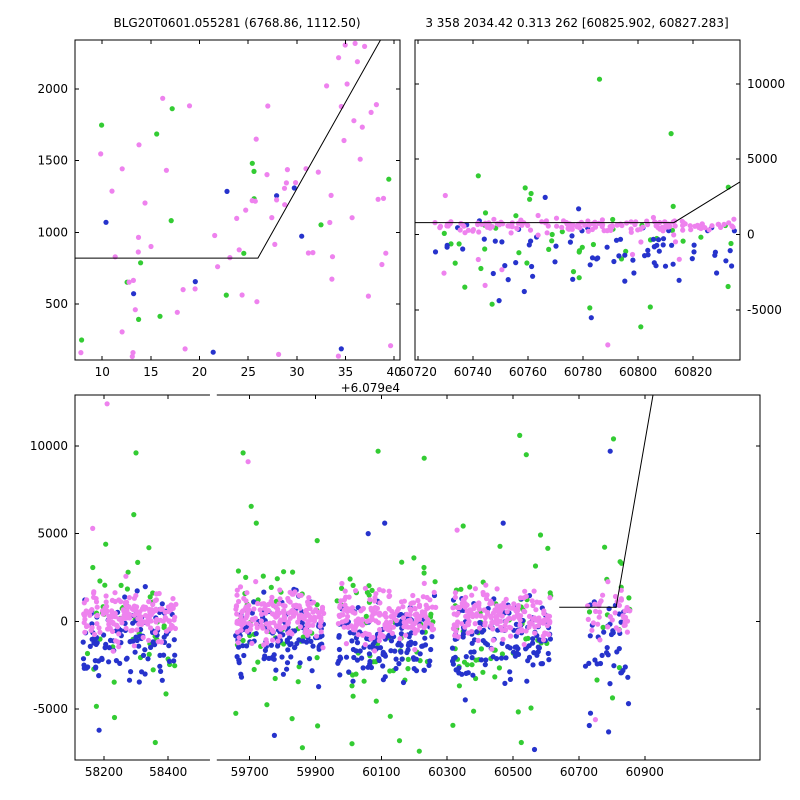 The width and height of the screenshot is (800, 800). What do you see at coordinates (473, 372) in the screenshot?
I see `x-tick-label: 60740` at bounding box center [473, 372].